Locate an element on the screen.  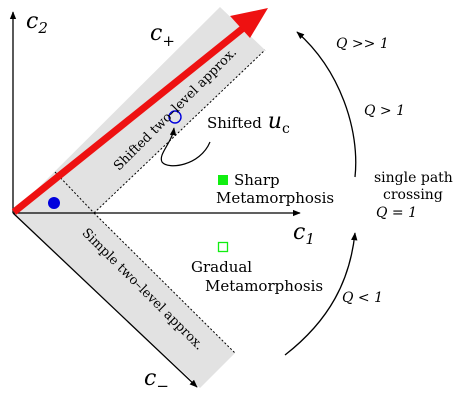
shifted-uc-circle is located at coordinates (175, 117).